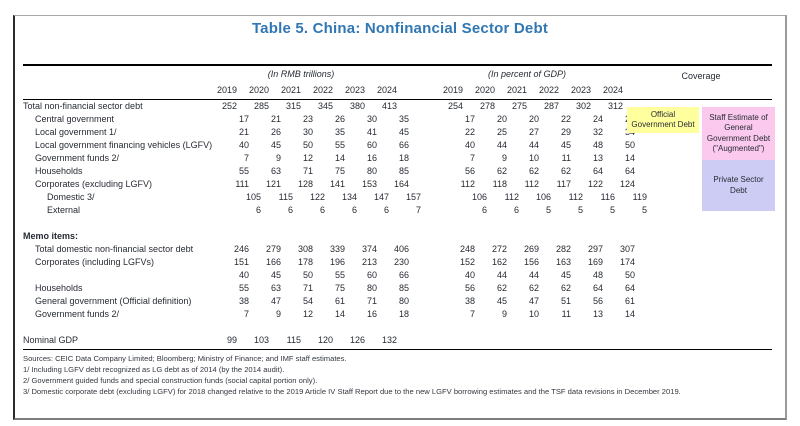 The width and height of the screenshot is (800, 426). Describe the element at coordinates (615, 106) in the screenshot. I see `value-cell: 312` at that location.